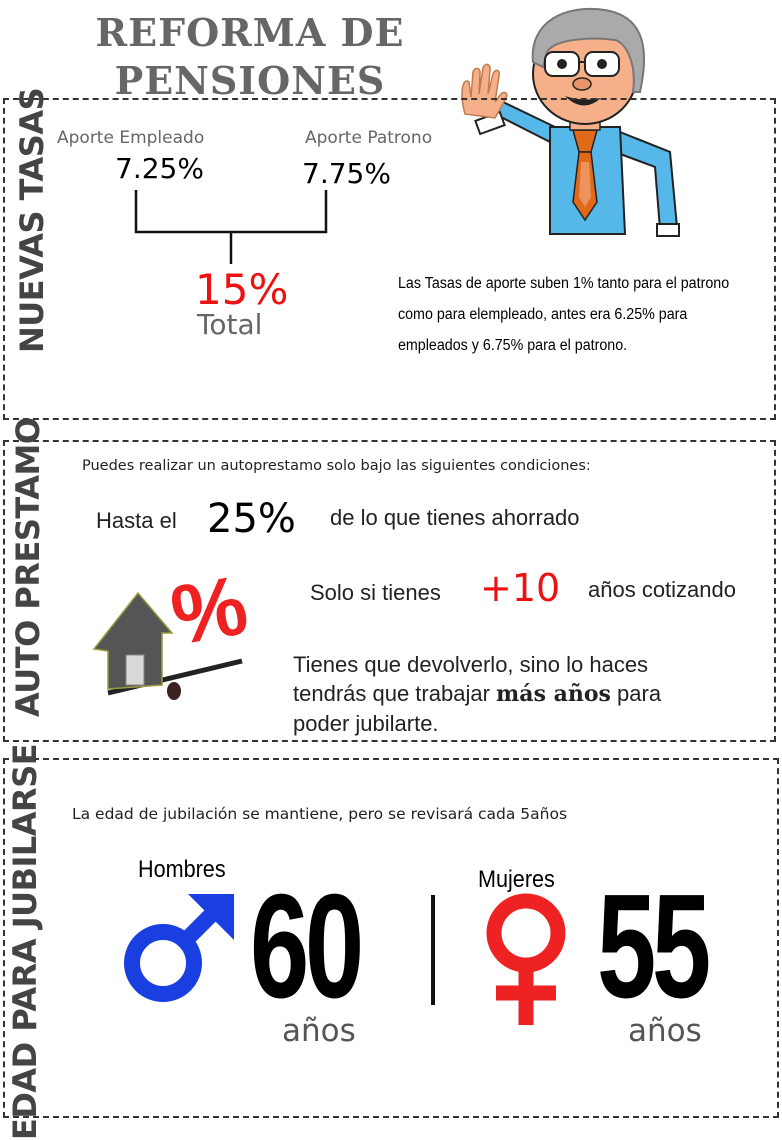  I want to click on cond1-value: 25%, so click(251, 519).